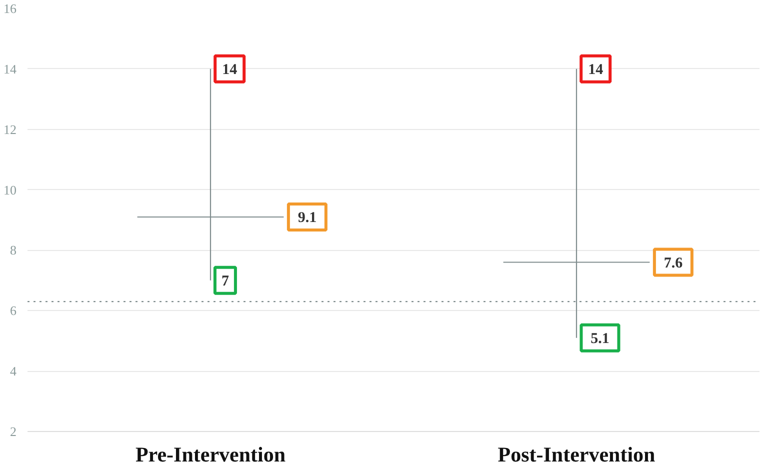 Image resolution: width=761 pixels, height=469 pixels. What do you see at coordinates (225, 281) in the screenshot?
I see `data-label: 7` at bounding box center [225, 281].